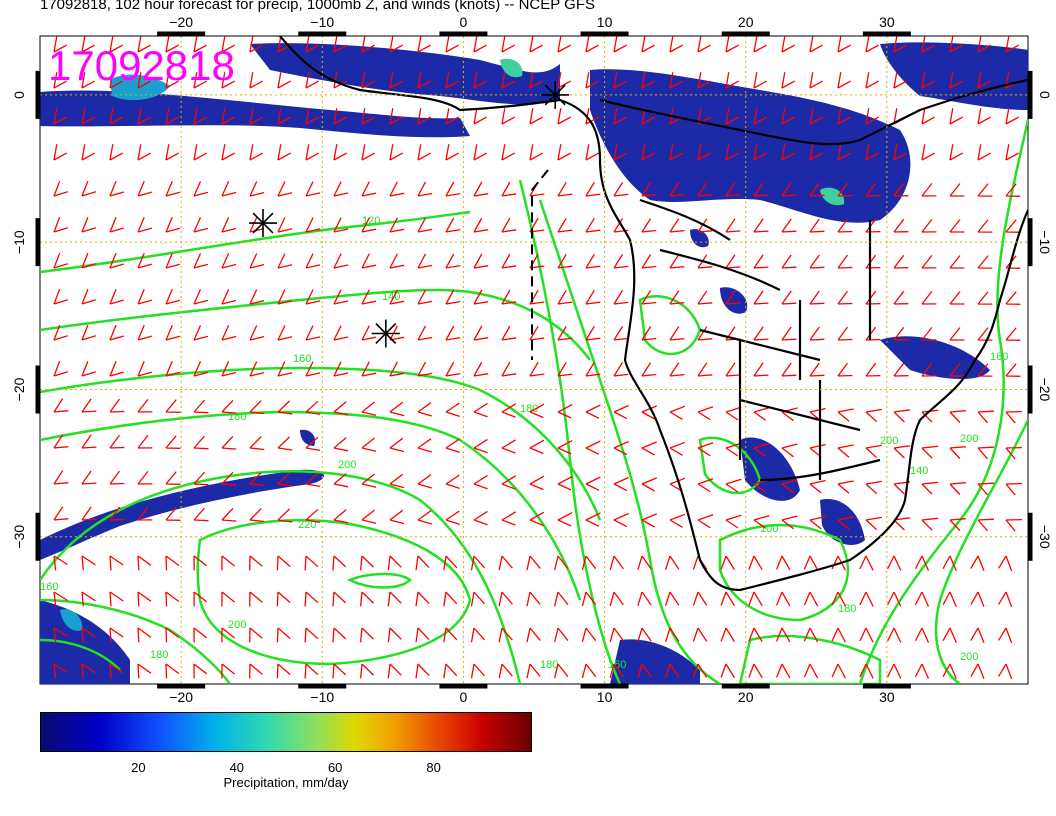  Describe the element at coordinates (433, 767) in the screenshot. I see `colorbar-tick-label: 80` at that location.